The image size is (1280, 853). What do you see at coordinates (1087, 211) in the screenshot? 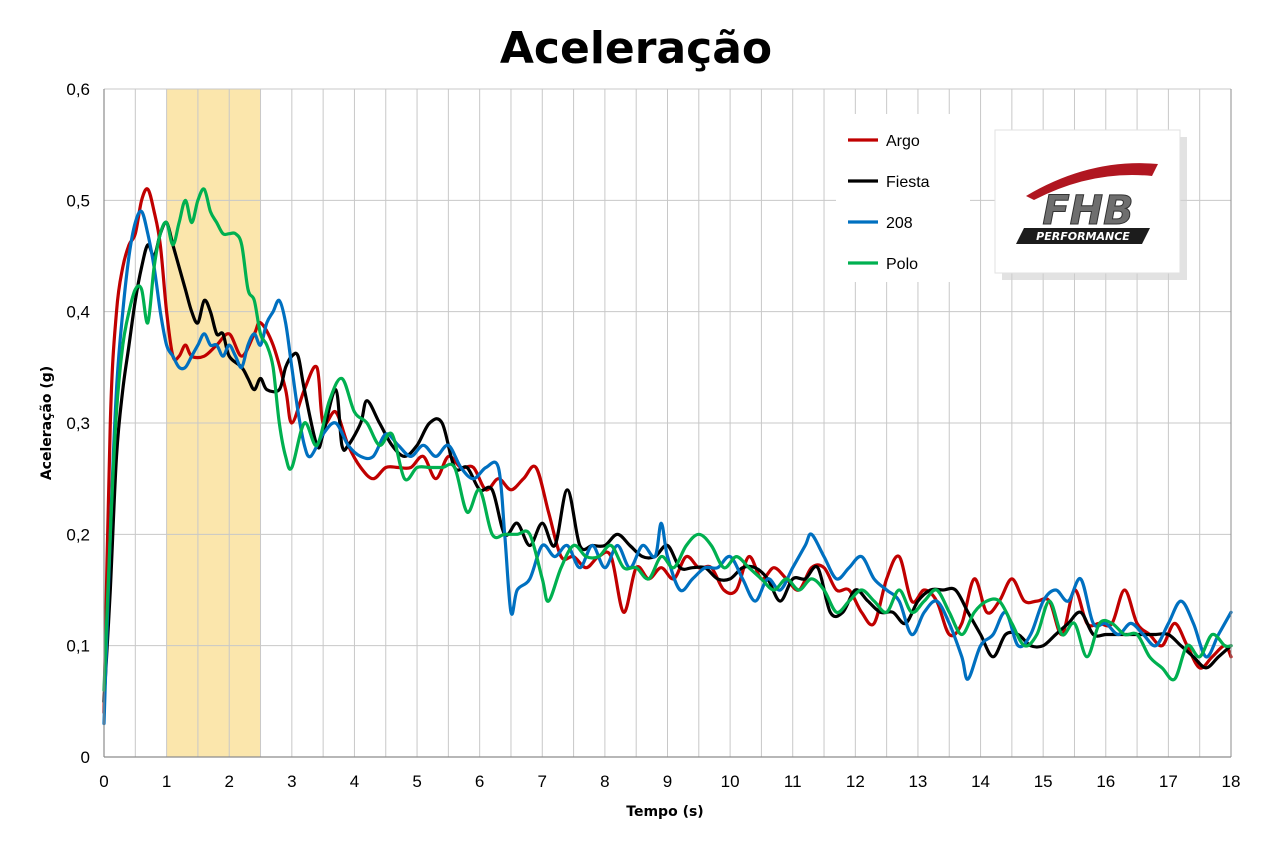
I see `logo-main-text: FHB` at bounding box center [1087, 211].